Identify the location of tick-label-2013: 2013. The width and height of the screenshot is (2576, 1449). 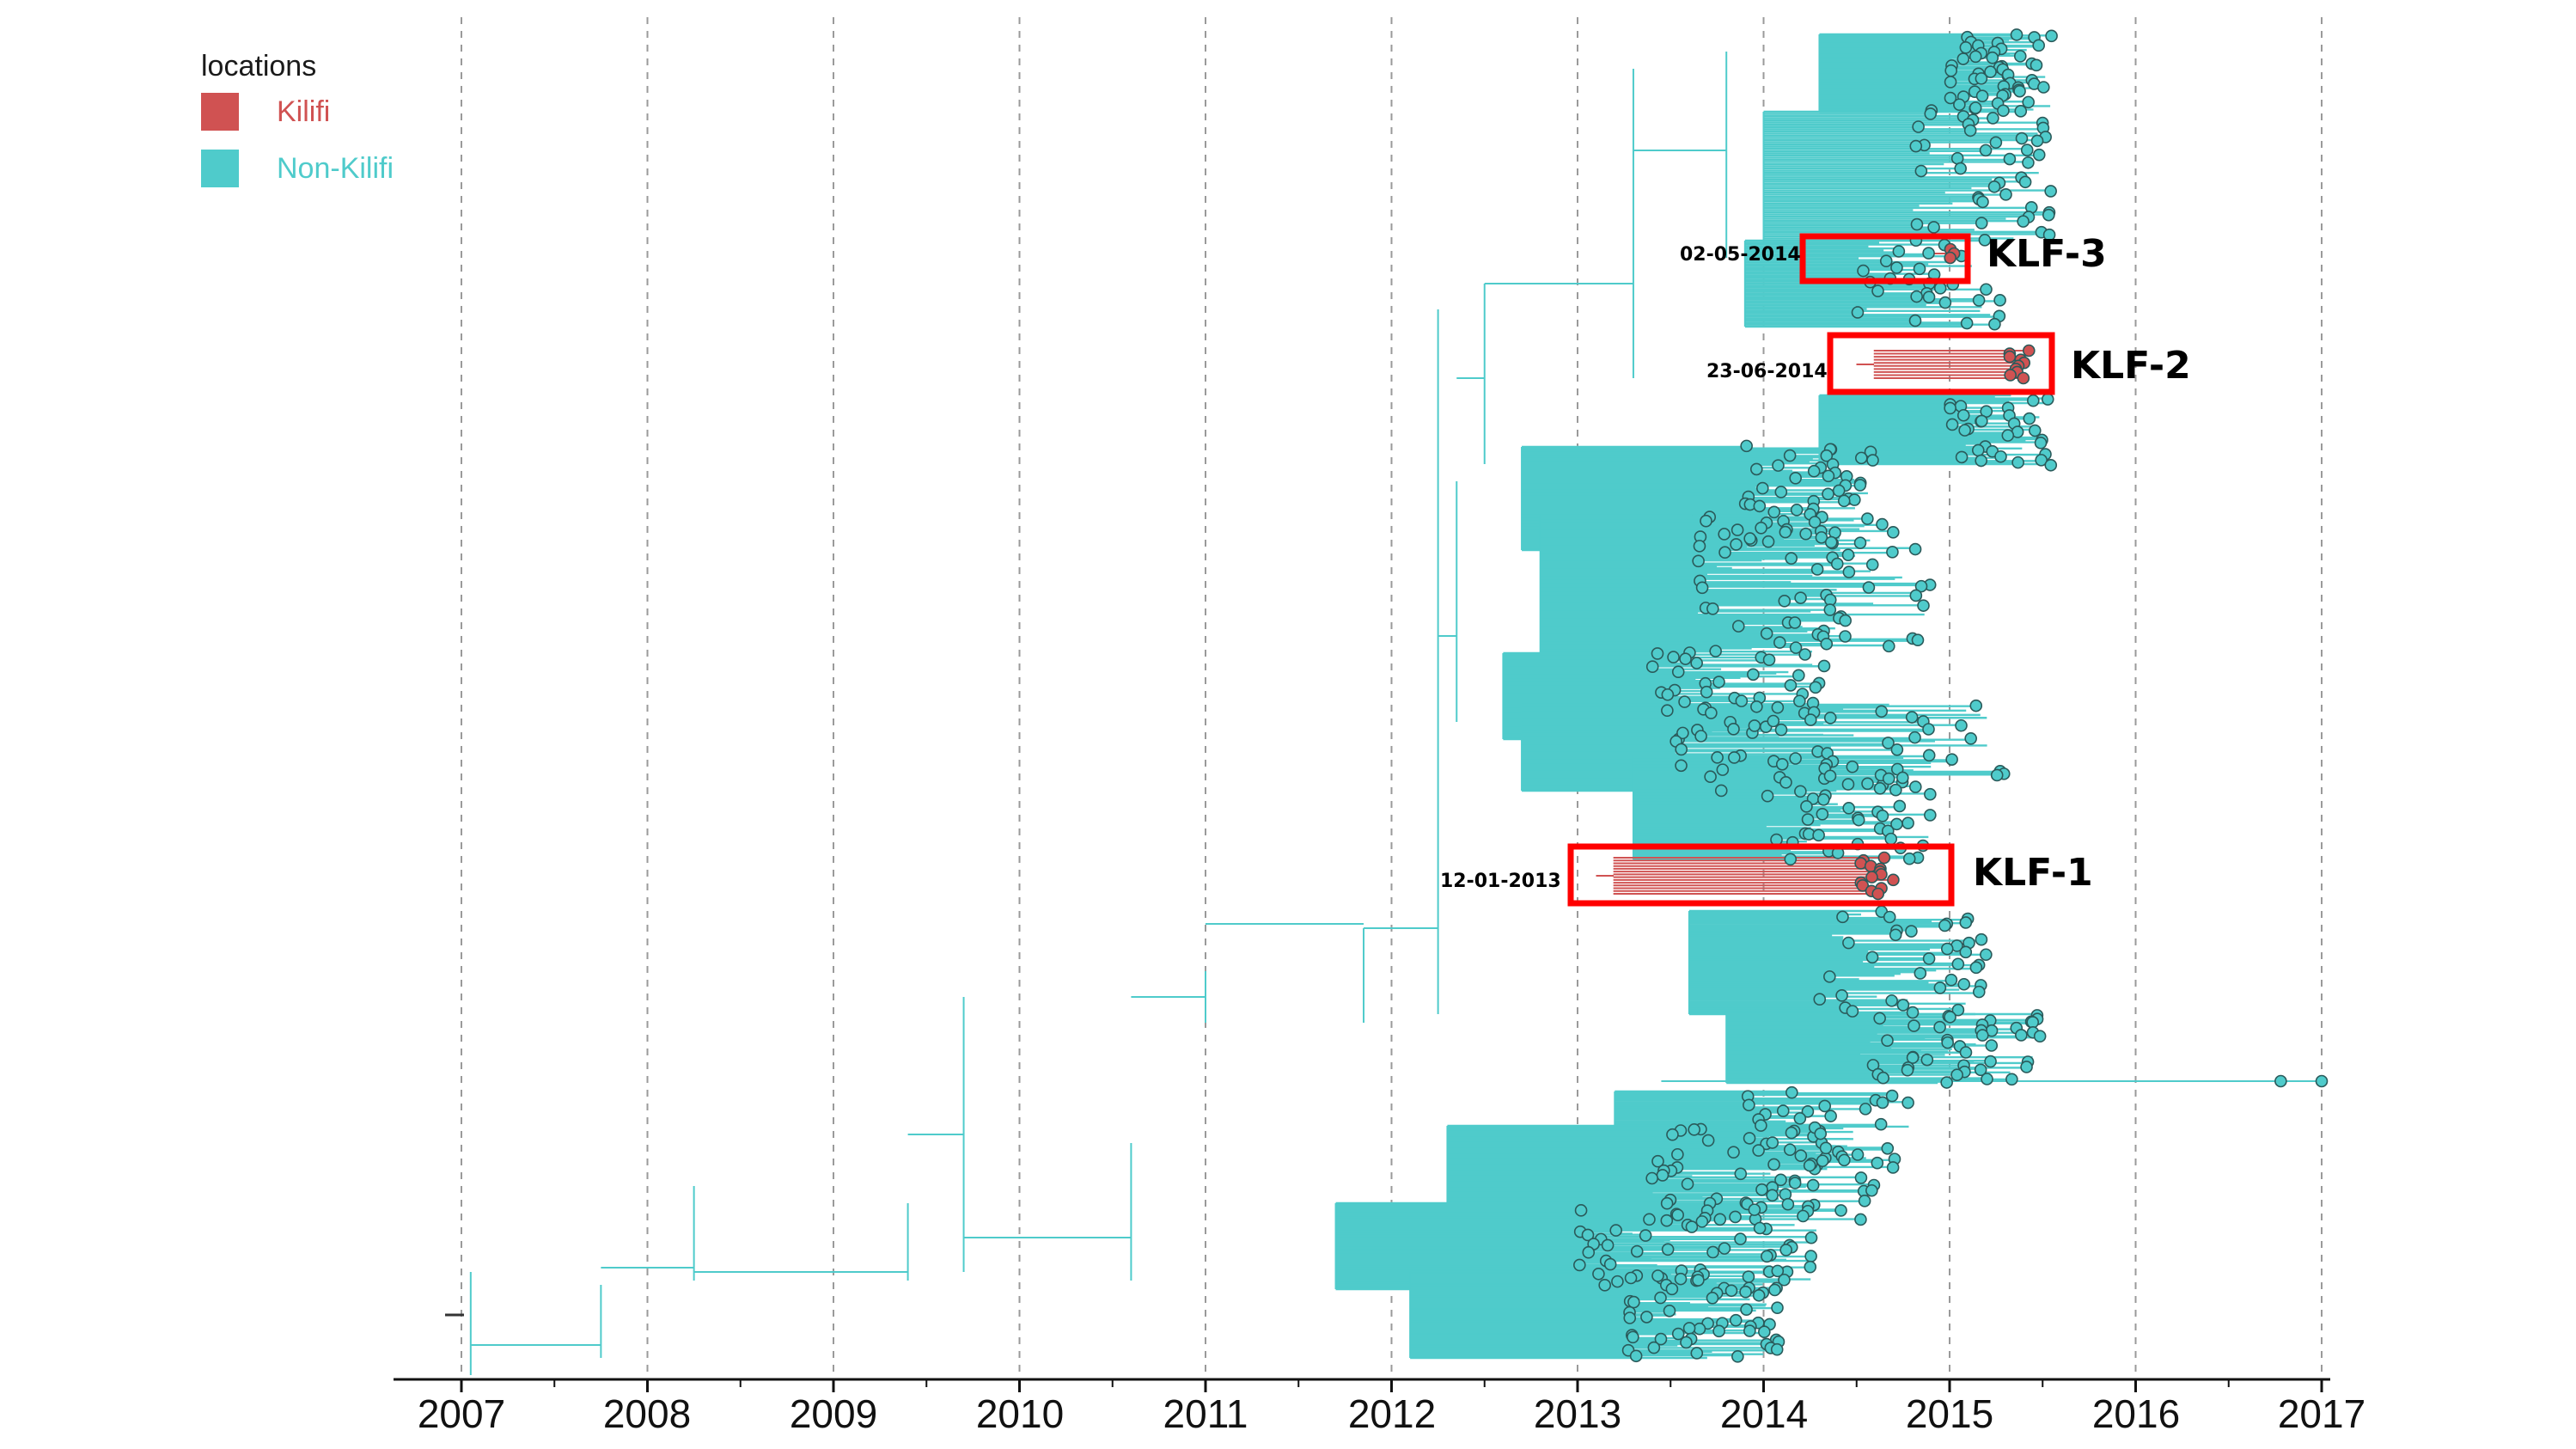
(1577, 1413).